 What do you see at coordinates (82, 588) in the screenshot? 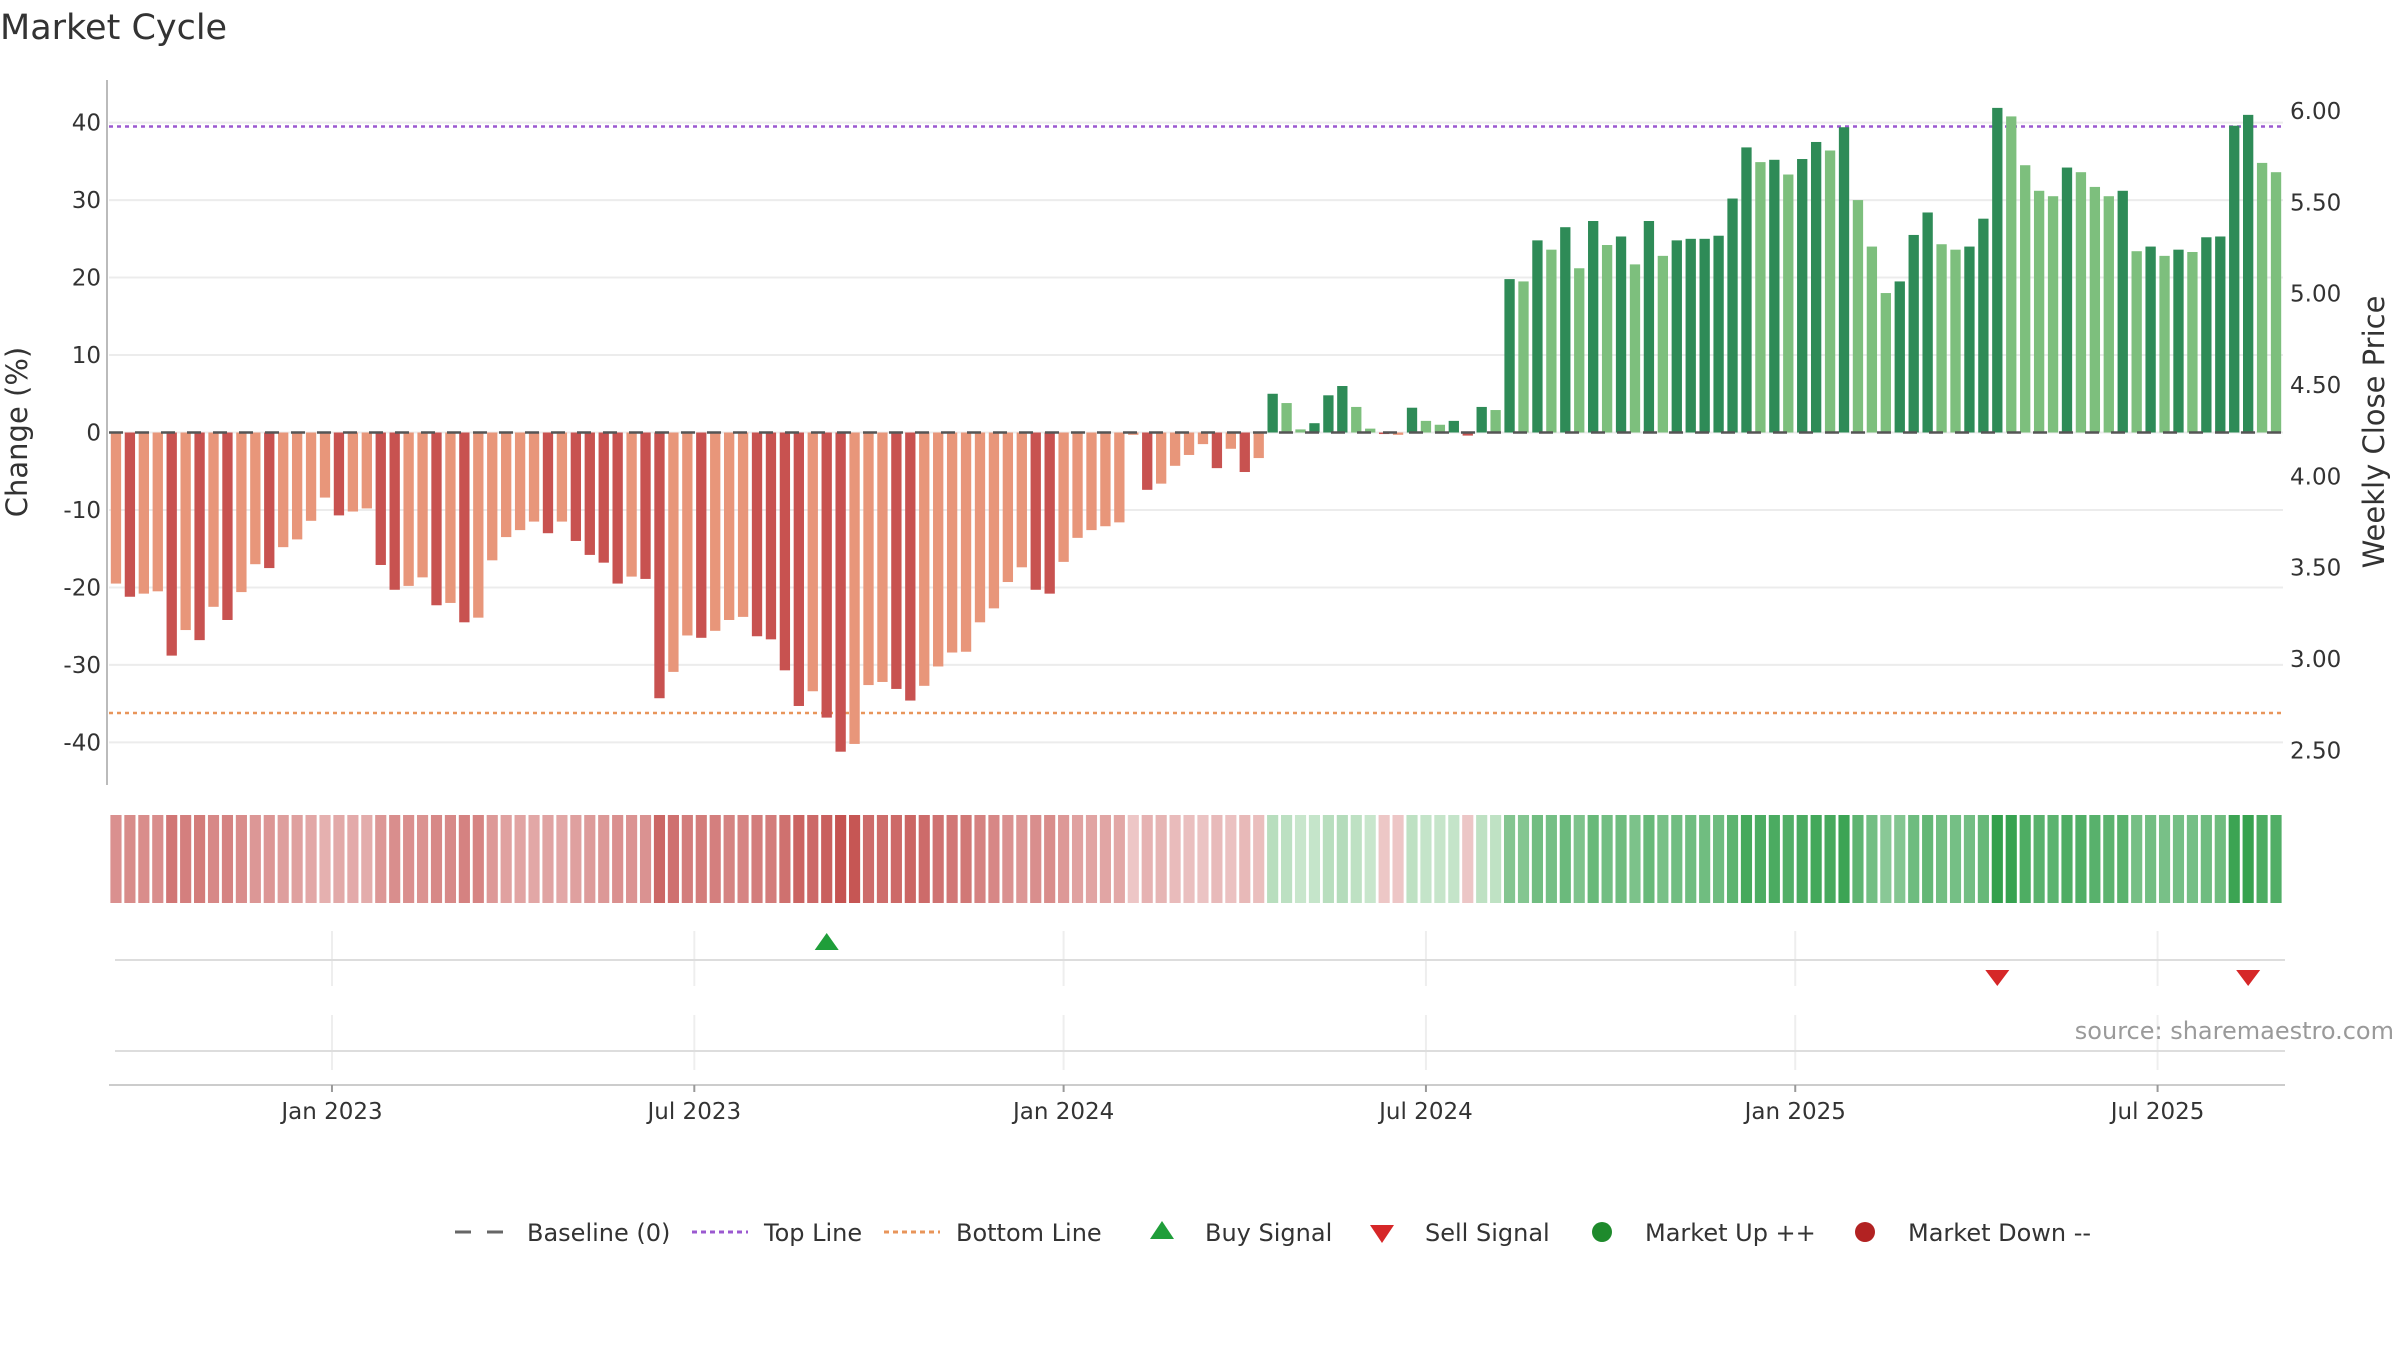
I see `y-left-tick-label: -20` at bounding box center [82, 588].